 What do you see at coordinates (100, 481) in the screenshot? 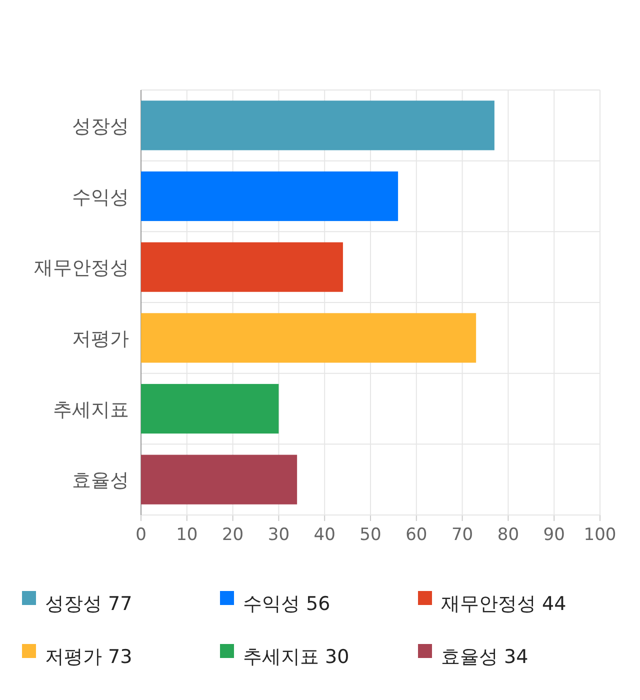
I see `y-tick-label: 효율성` at bounding box center [100, 481].